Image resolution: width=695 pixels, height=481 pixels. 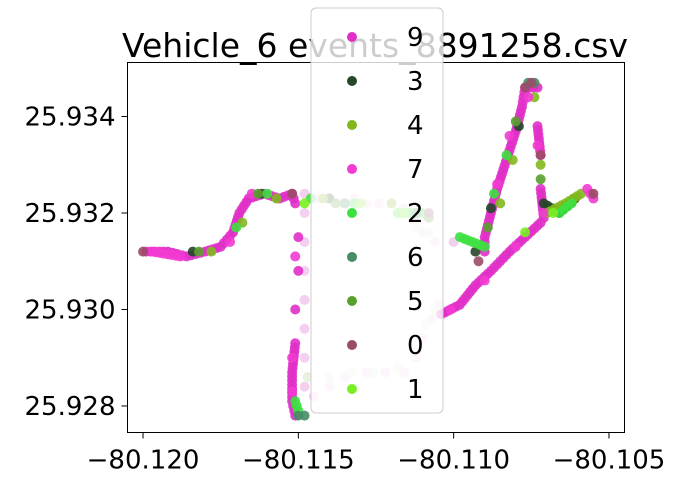 What do you see at coordinates (70, 310) in the screenshot?
I see `y-tick-label: 25.930` at bounding box center [70, 310].